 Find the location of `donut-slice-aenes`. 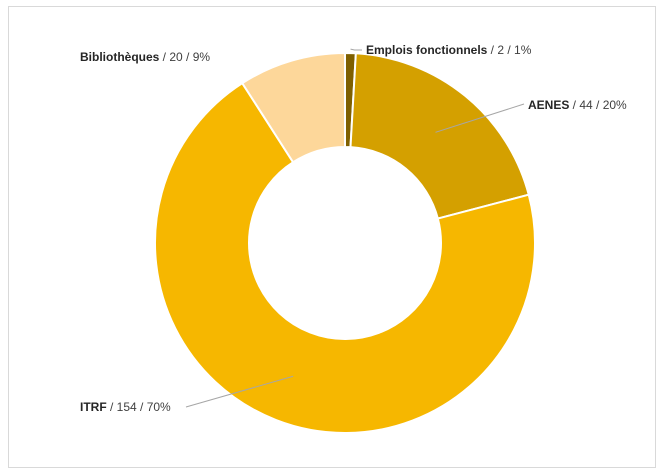

donut-slice-aenes is located at coordinates (439, 136).